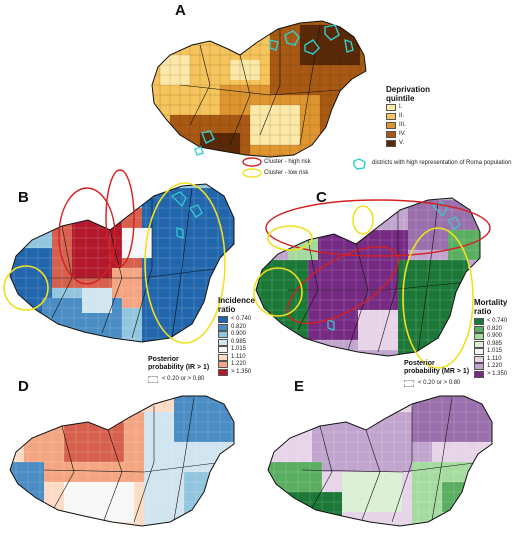  I want to click on roma-district-outlines, so click(274, 90).